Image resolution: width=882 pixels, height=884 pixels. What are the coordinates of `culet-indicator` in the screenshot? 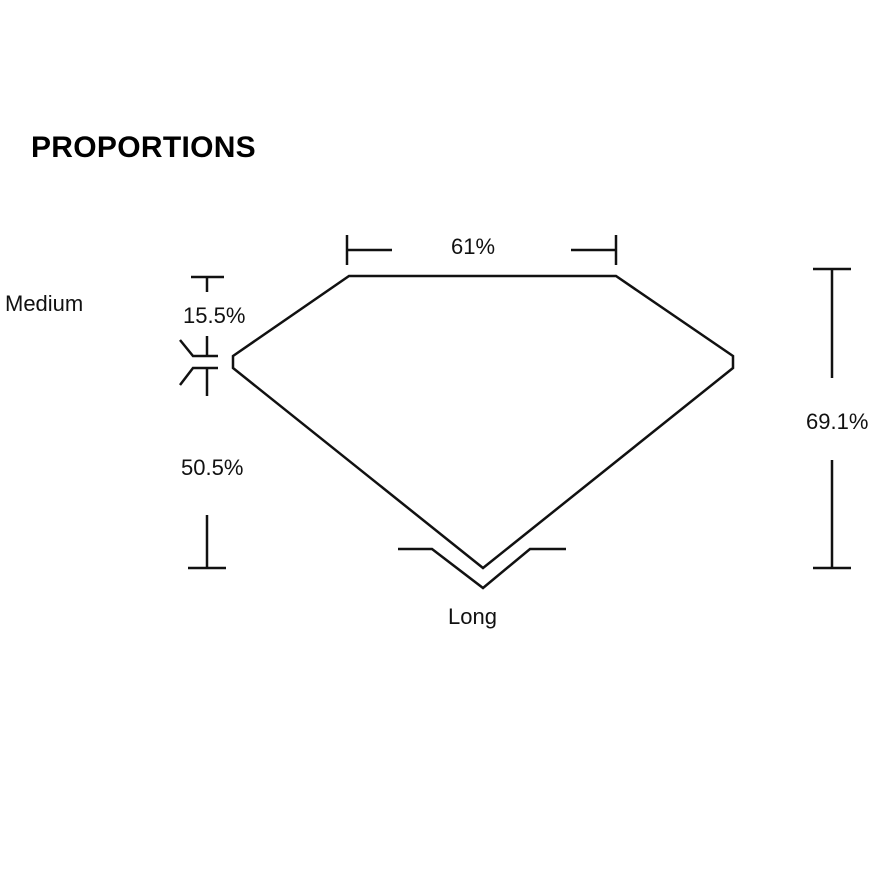 It's located at (482, 568).